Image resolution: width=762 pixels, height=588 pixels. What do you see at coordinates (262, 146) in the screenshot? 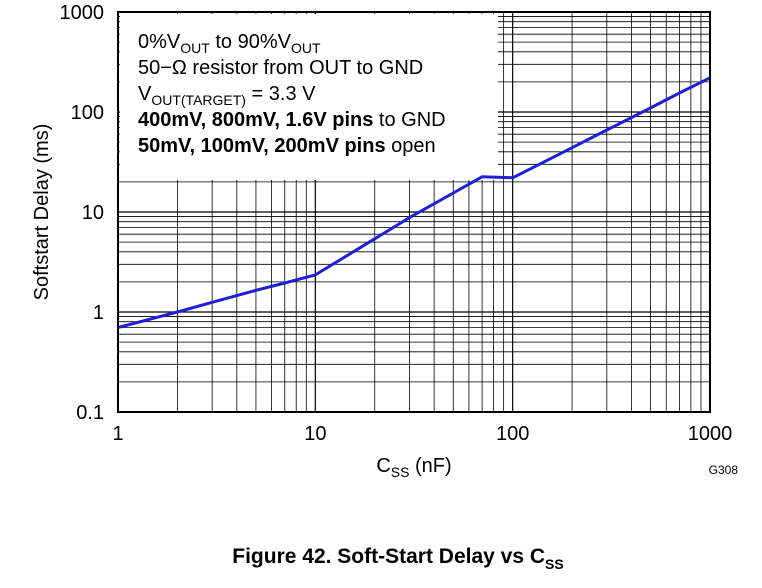
I see `annotation-part: 50mV, 100mV, 200mV pins` at bounding box center [262, 146].